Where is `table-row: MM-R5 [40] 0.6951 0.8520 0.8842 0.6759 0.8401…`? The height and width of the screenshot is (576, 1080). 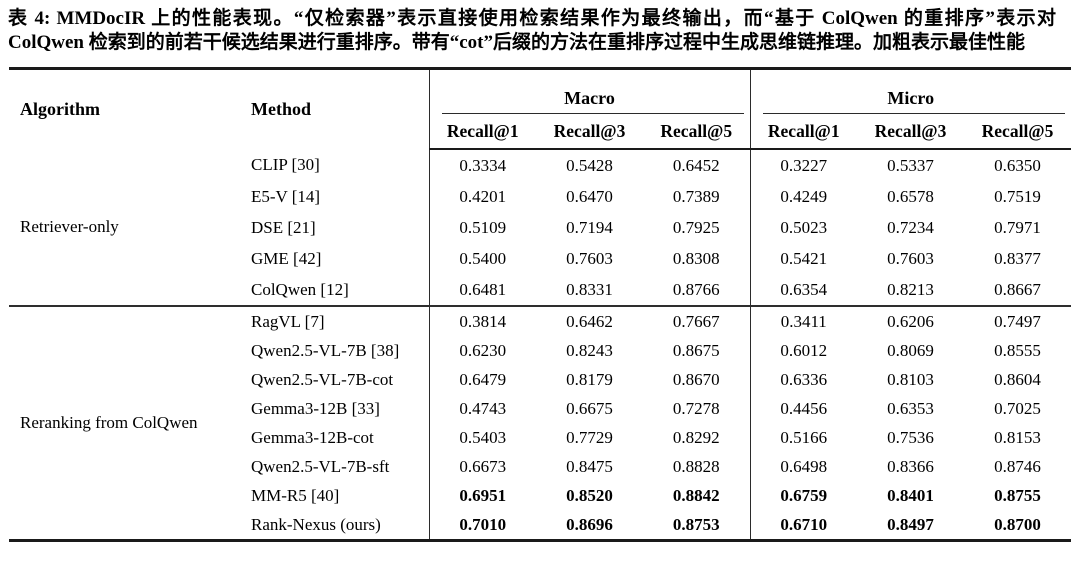
table-row: MM-R5 [40] 0.6951 0.8520 0.8842 0.6759 0.8401… is located at coordinates (540, 495).